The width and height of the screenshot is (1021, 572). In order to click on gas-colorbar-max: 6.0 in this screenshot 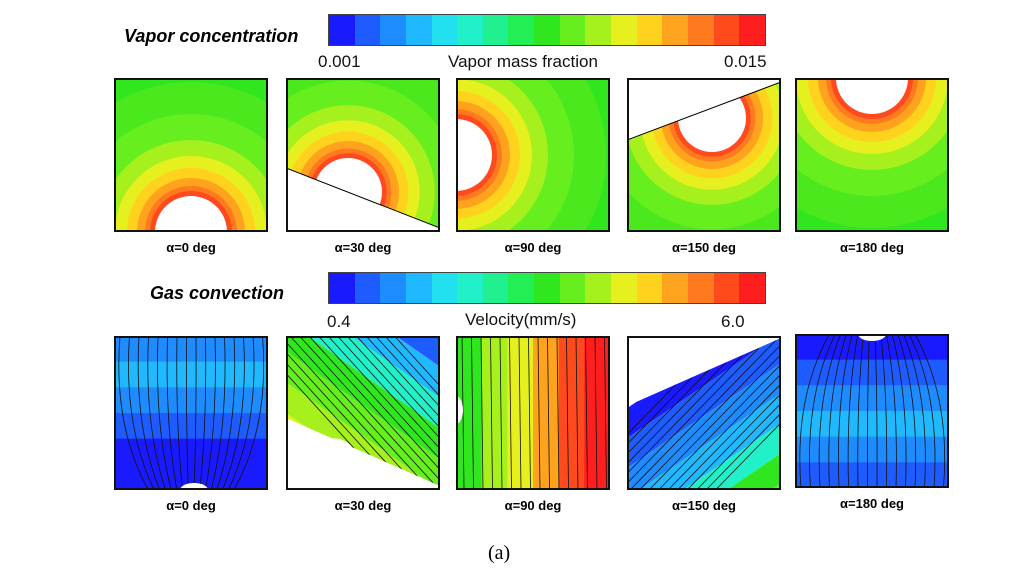, I will do `click(733, 321)`.